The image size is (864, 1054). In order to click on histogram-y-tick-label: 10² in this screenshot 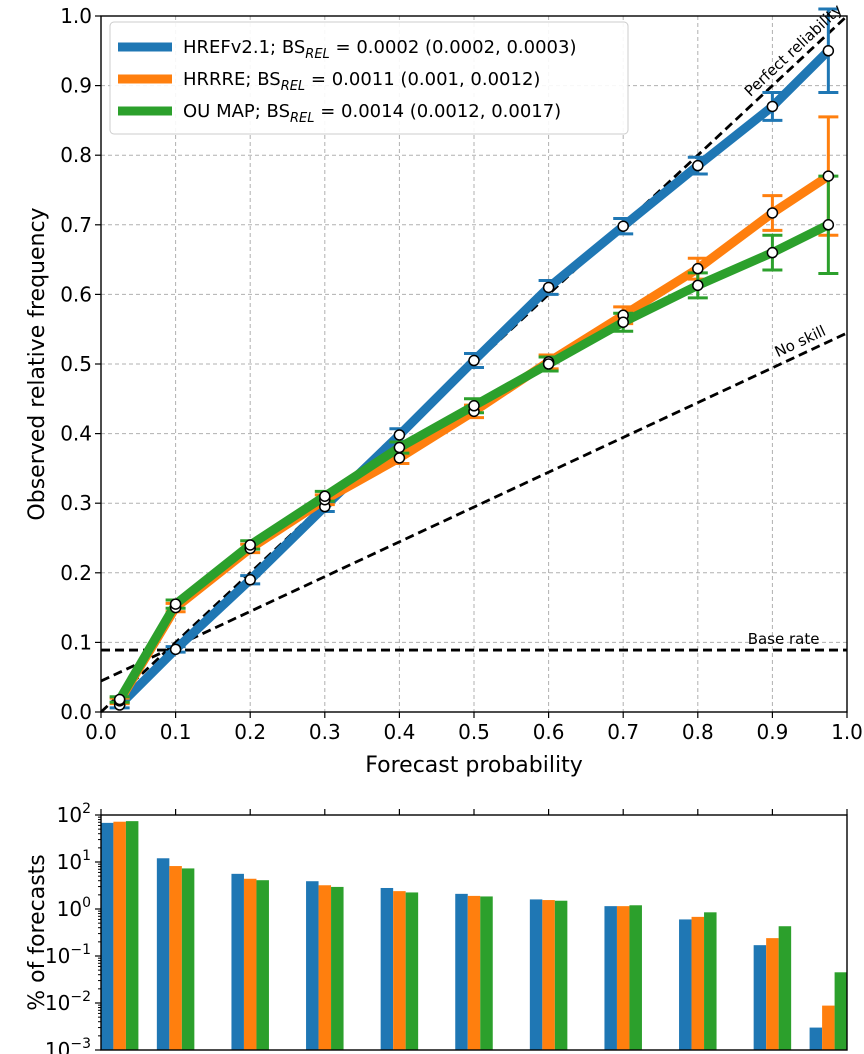, I will do `click(74, 814)`.